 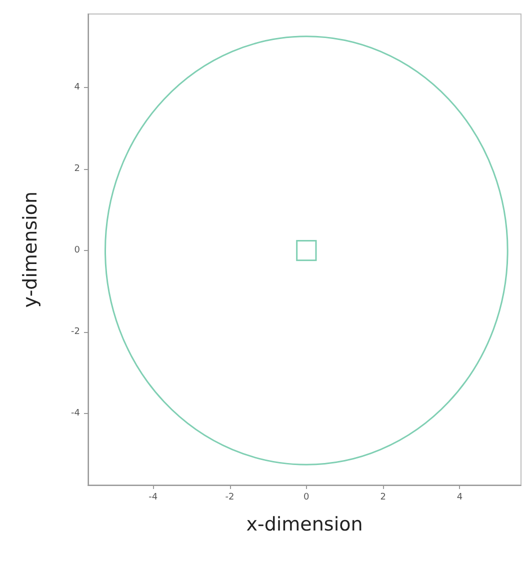 What do you see at coordinates (153, 497) in the screenshot?
I see `x-tick-label: -4` at bounding box center [153, 497].